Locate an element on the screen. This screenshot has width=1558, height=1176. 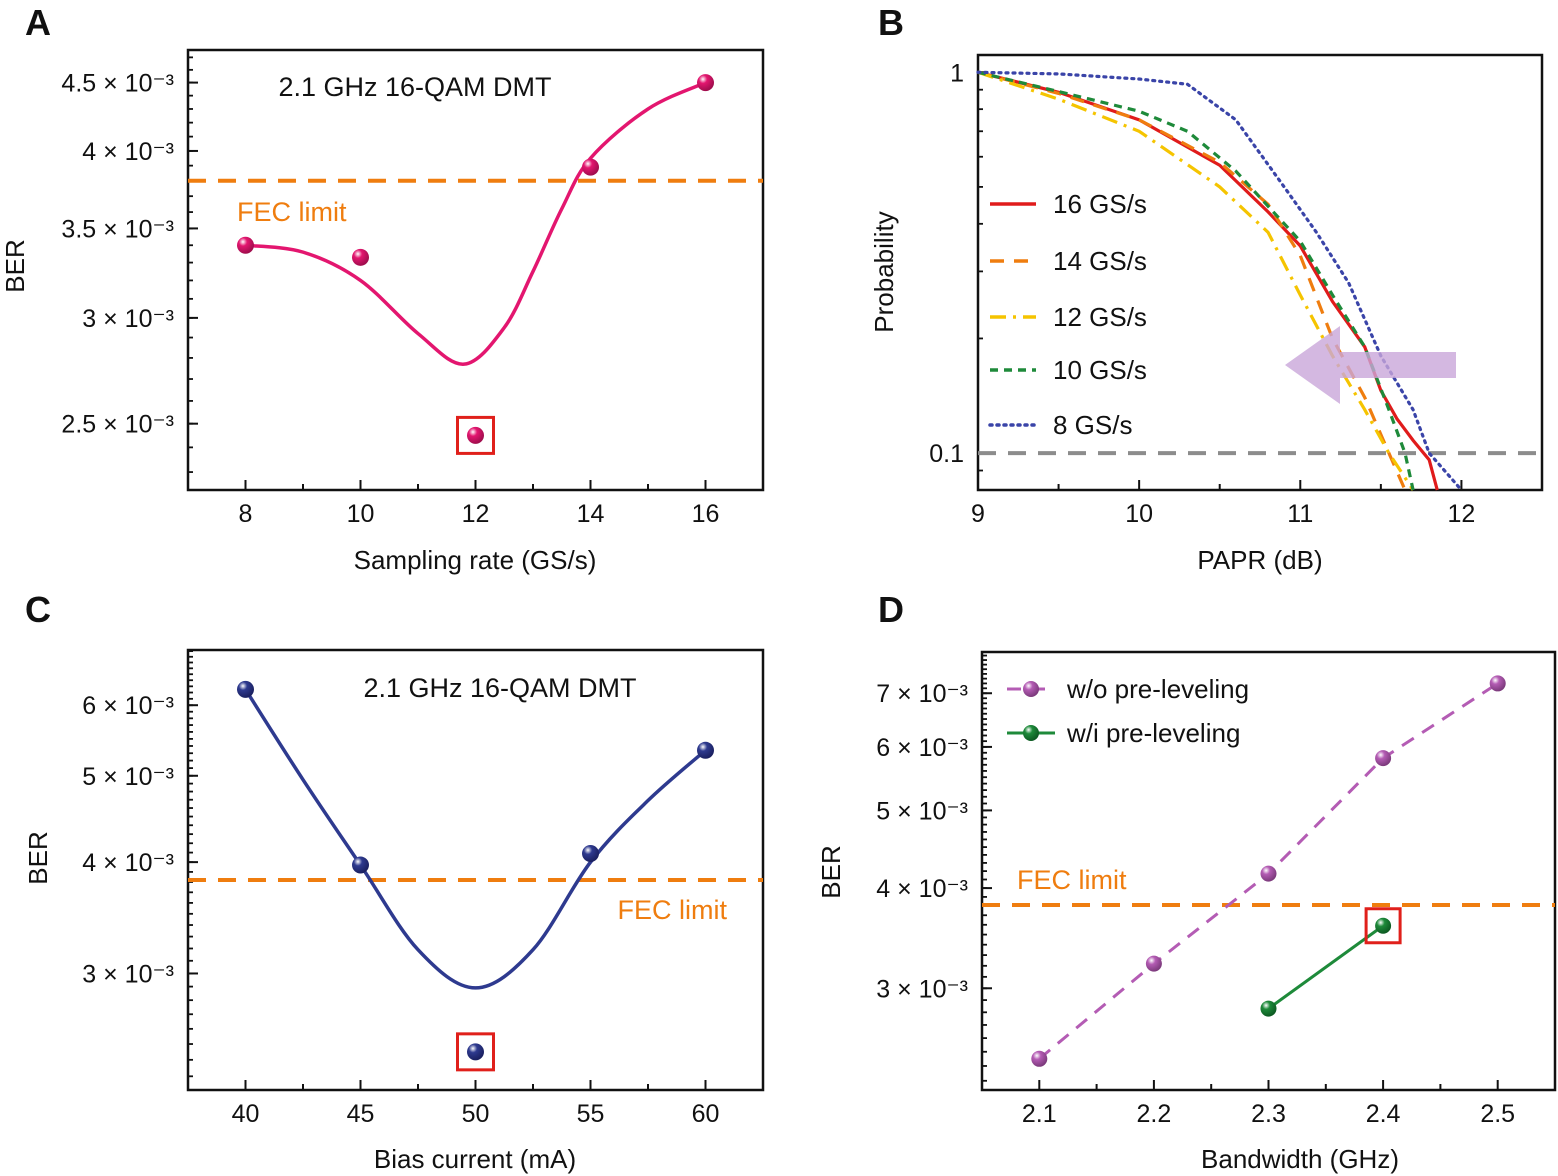
plot-frame-C is located at coordinates (475, 870).